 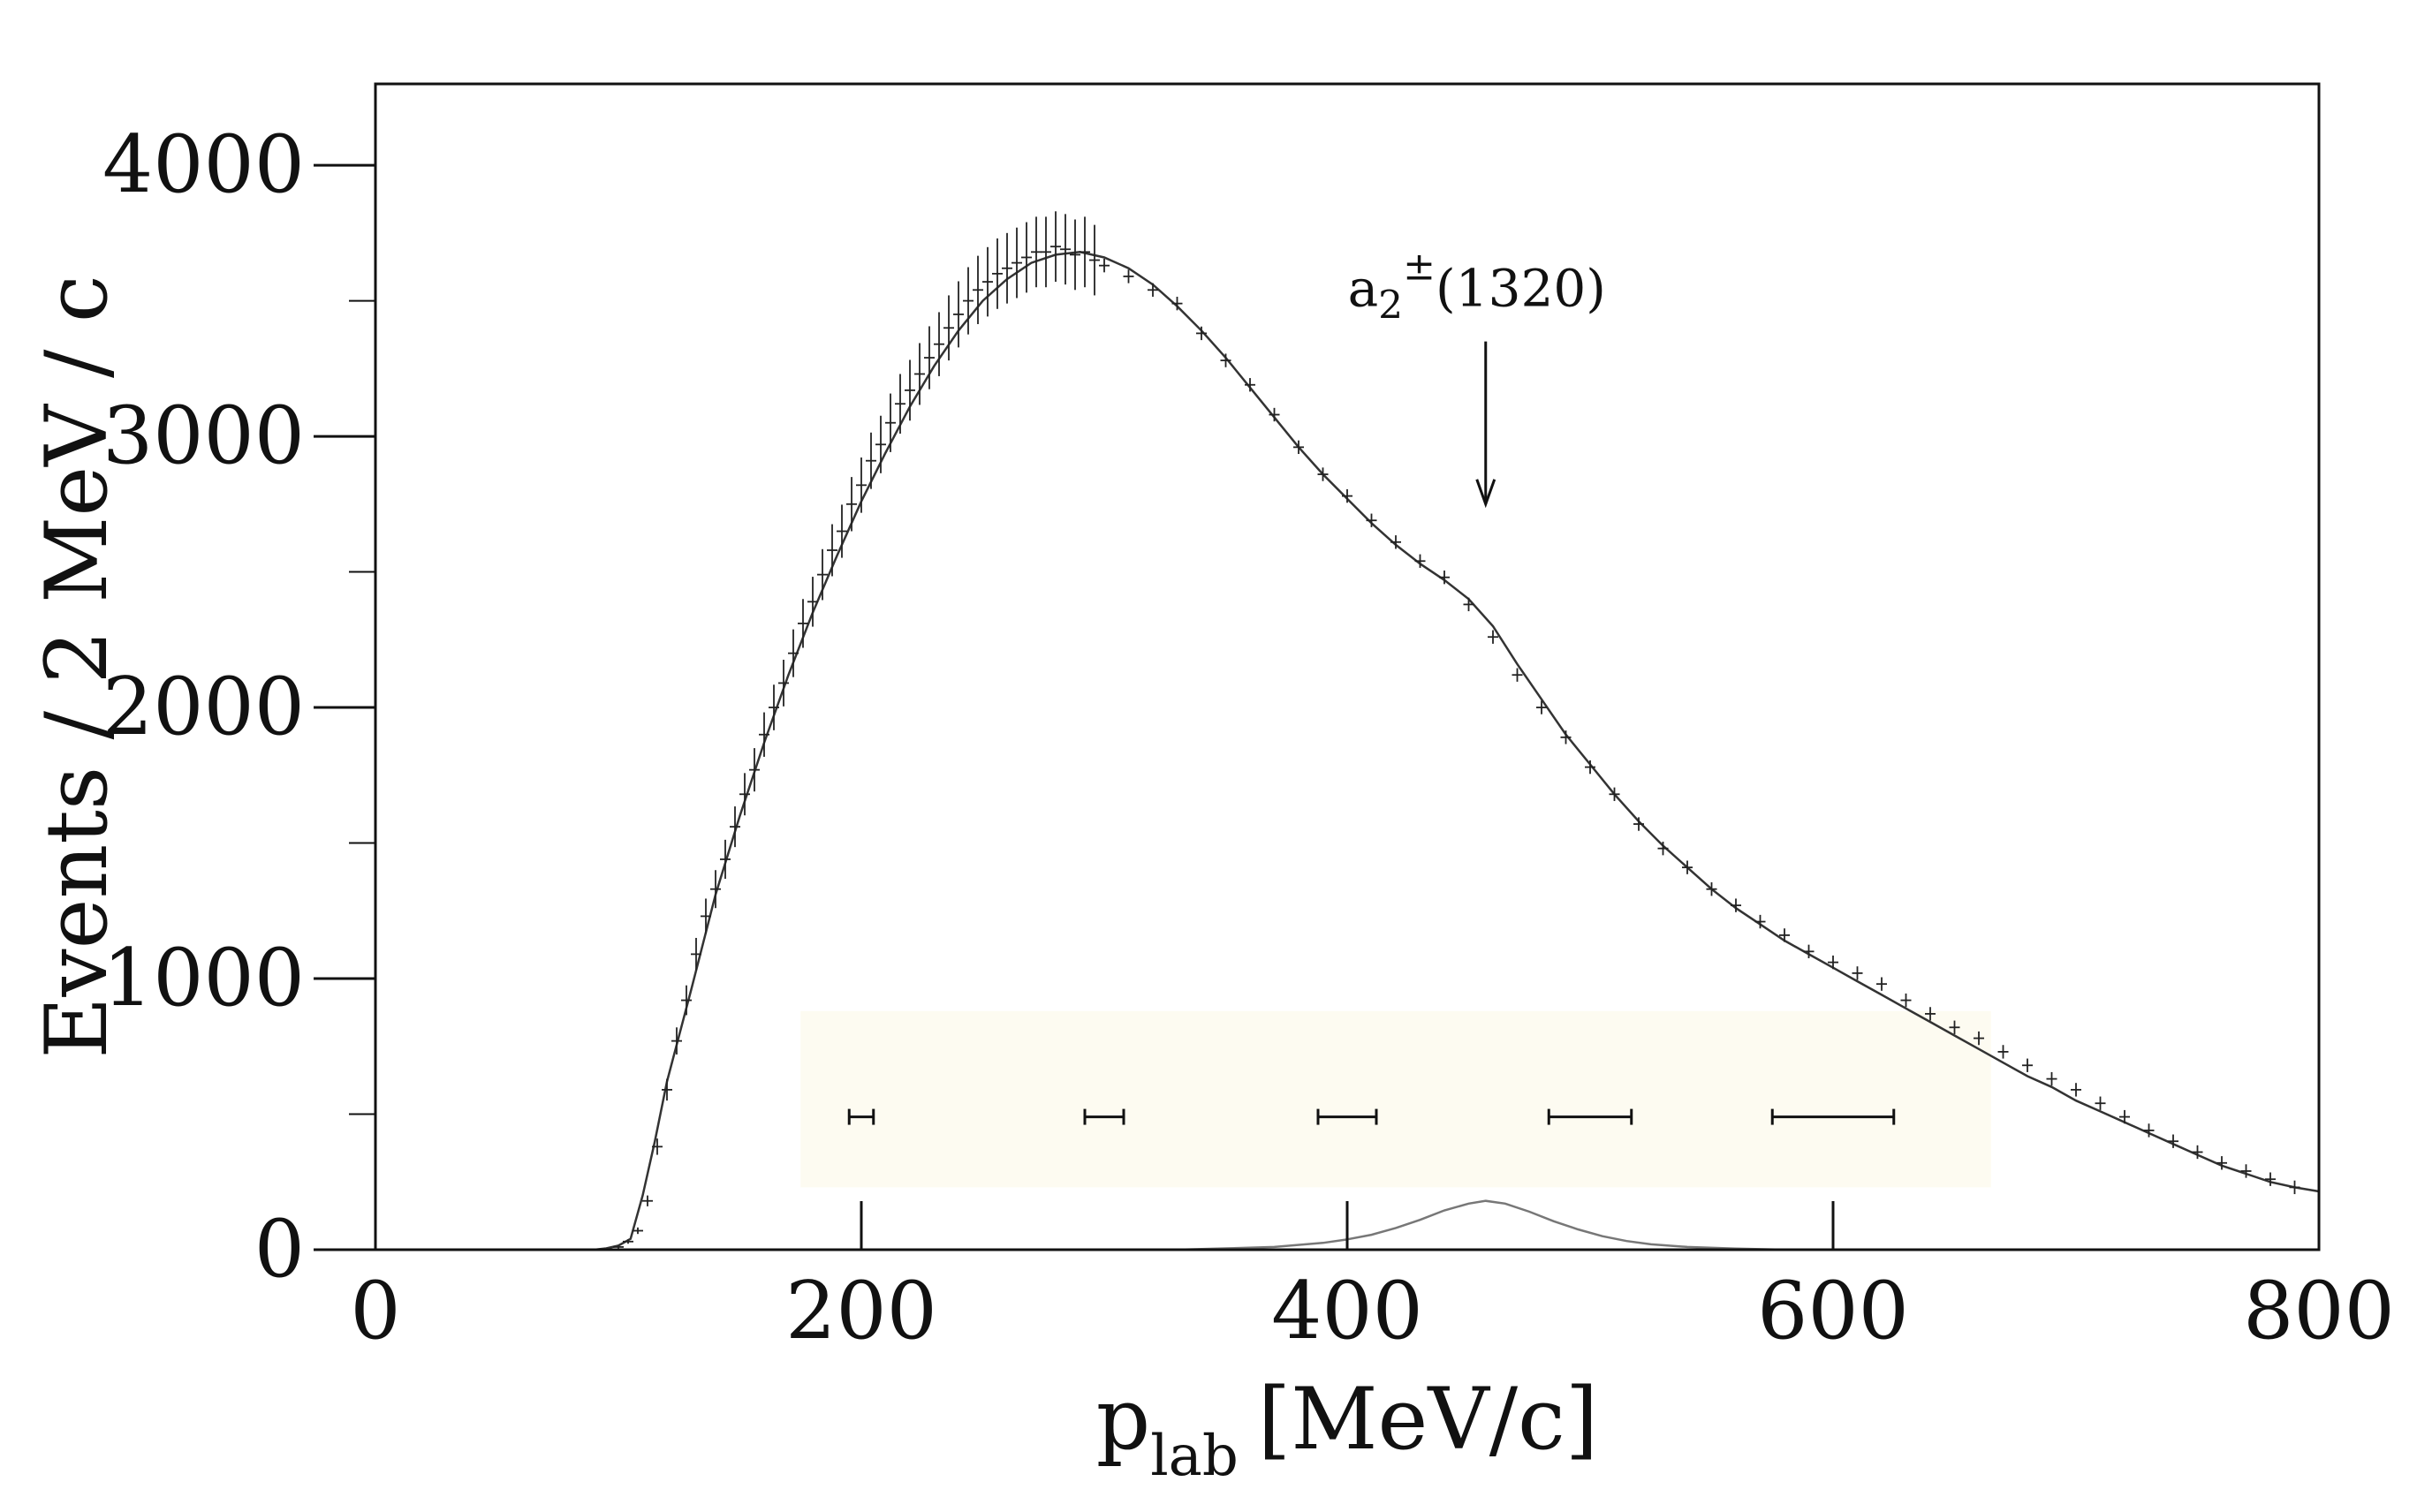 I want to click on y-axis-ticks: 0 1000 2000 3000 4000, so click(x=239, y=707).